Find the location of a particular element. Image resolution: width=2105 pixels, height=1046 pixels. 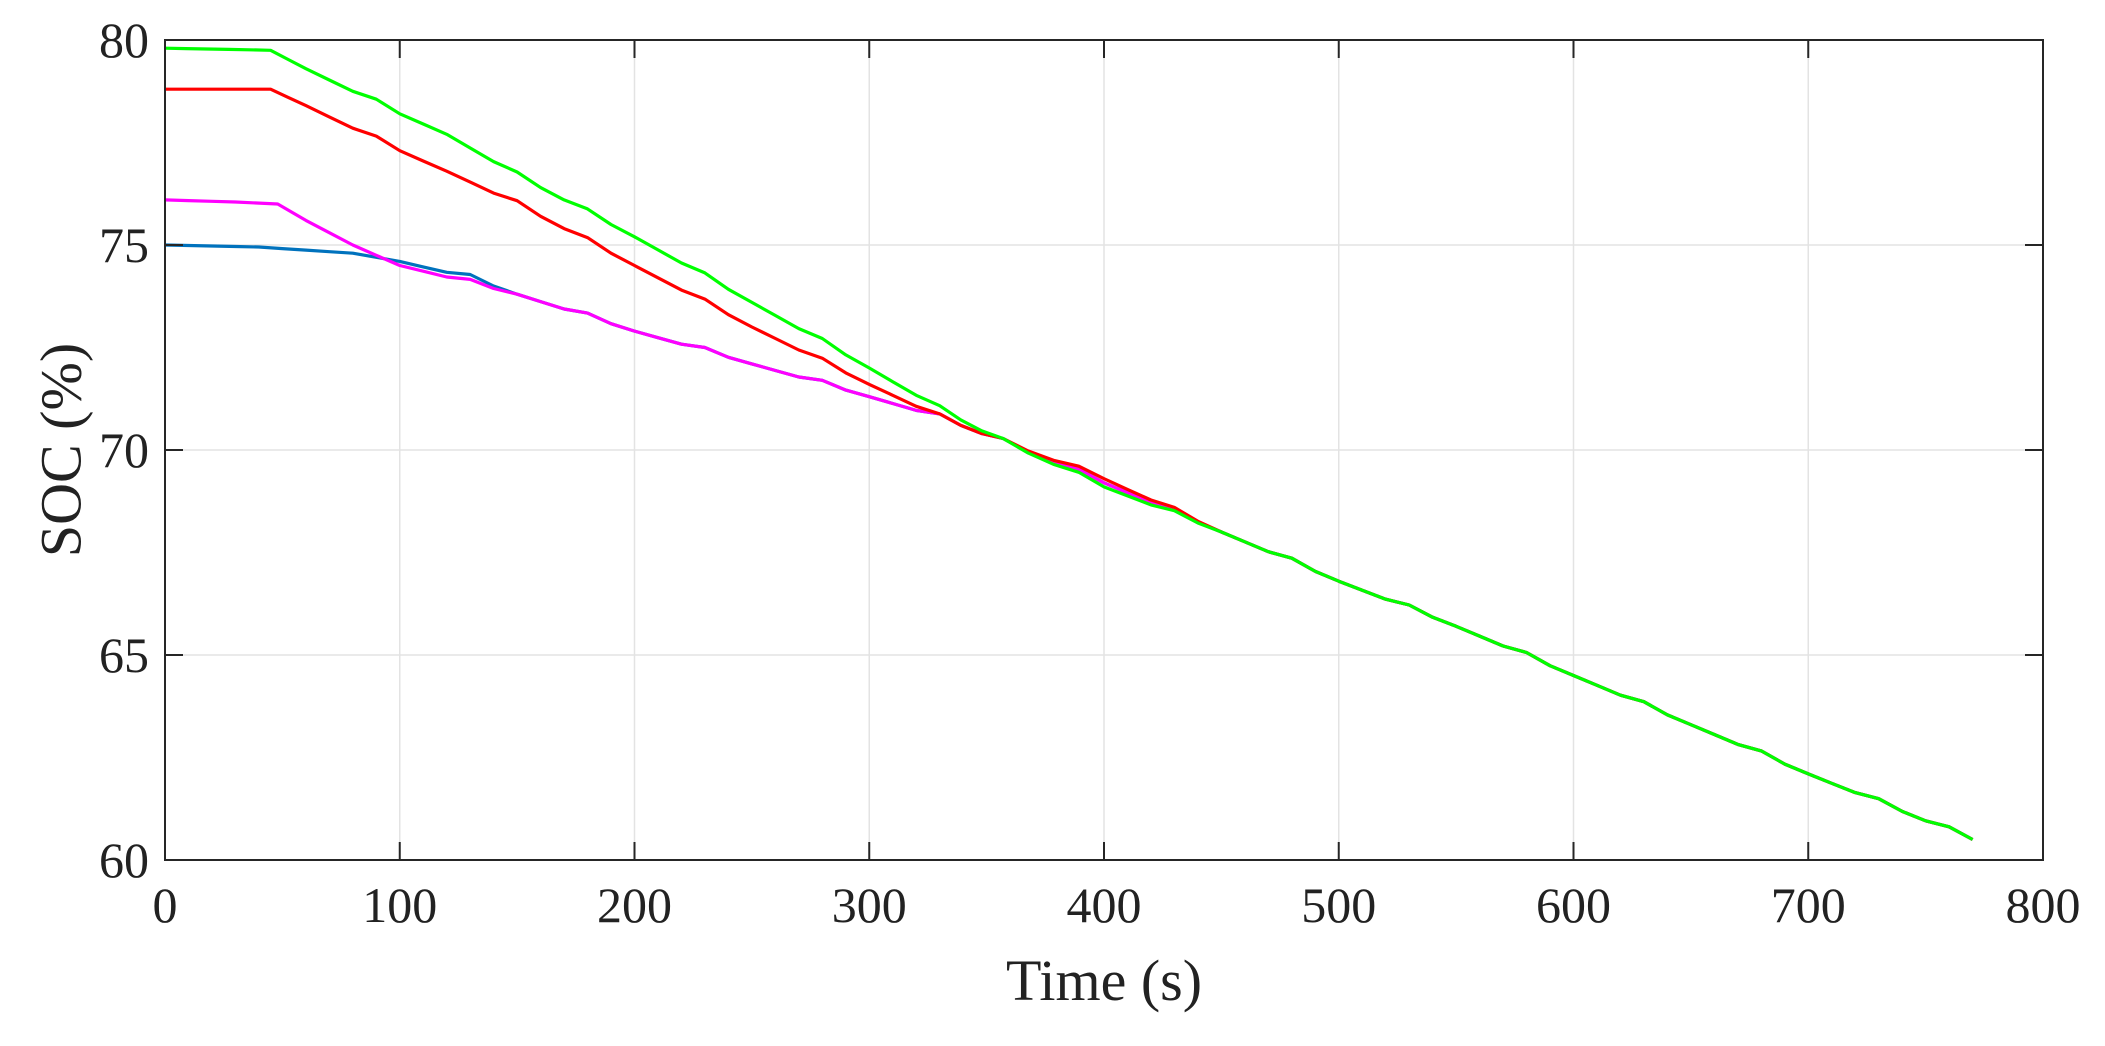

y-tick-label: 80 is located at coordinates (124, 40).